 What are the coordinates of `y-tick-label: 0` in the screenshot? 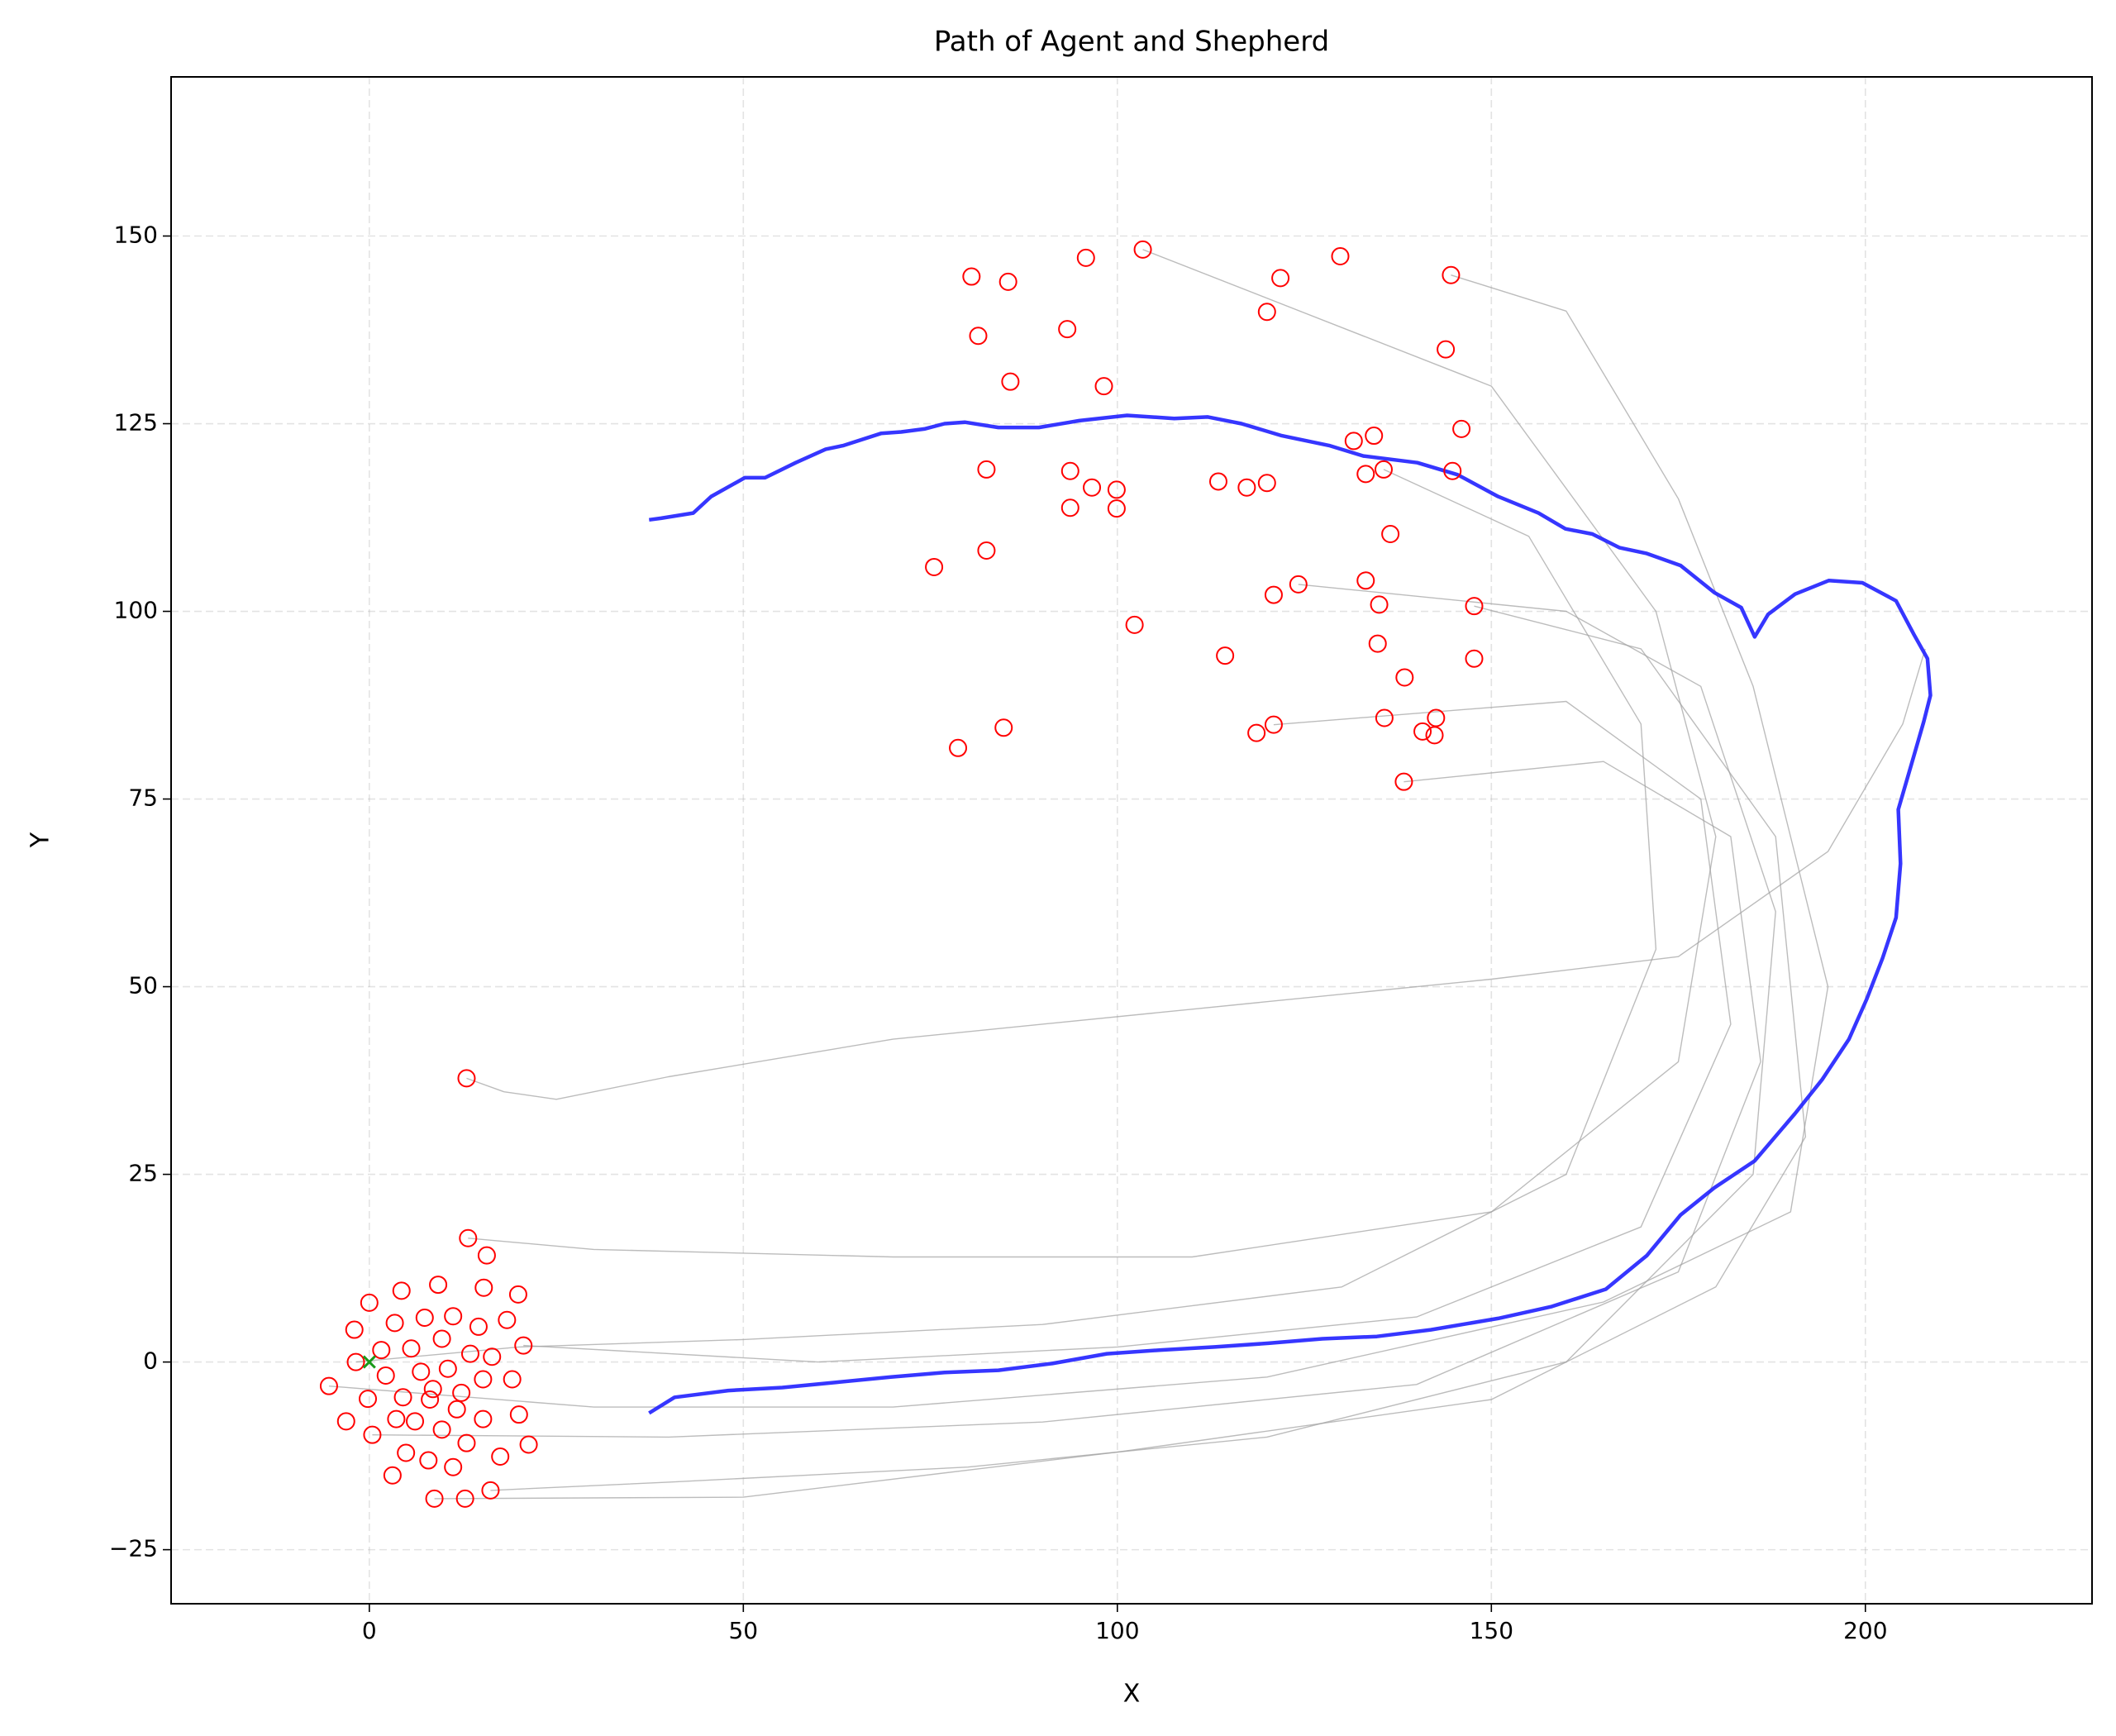 It's located at (150, 1361).